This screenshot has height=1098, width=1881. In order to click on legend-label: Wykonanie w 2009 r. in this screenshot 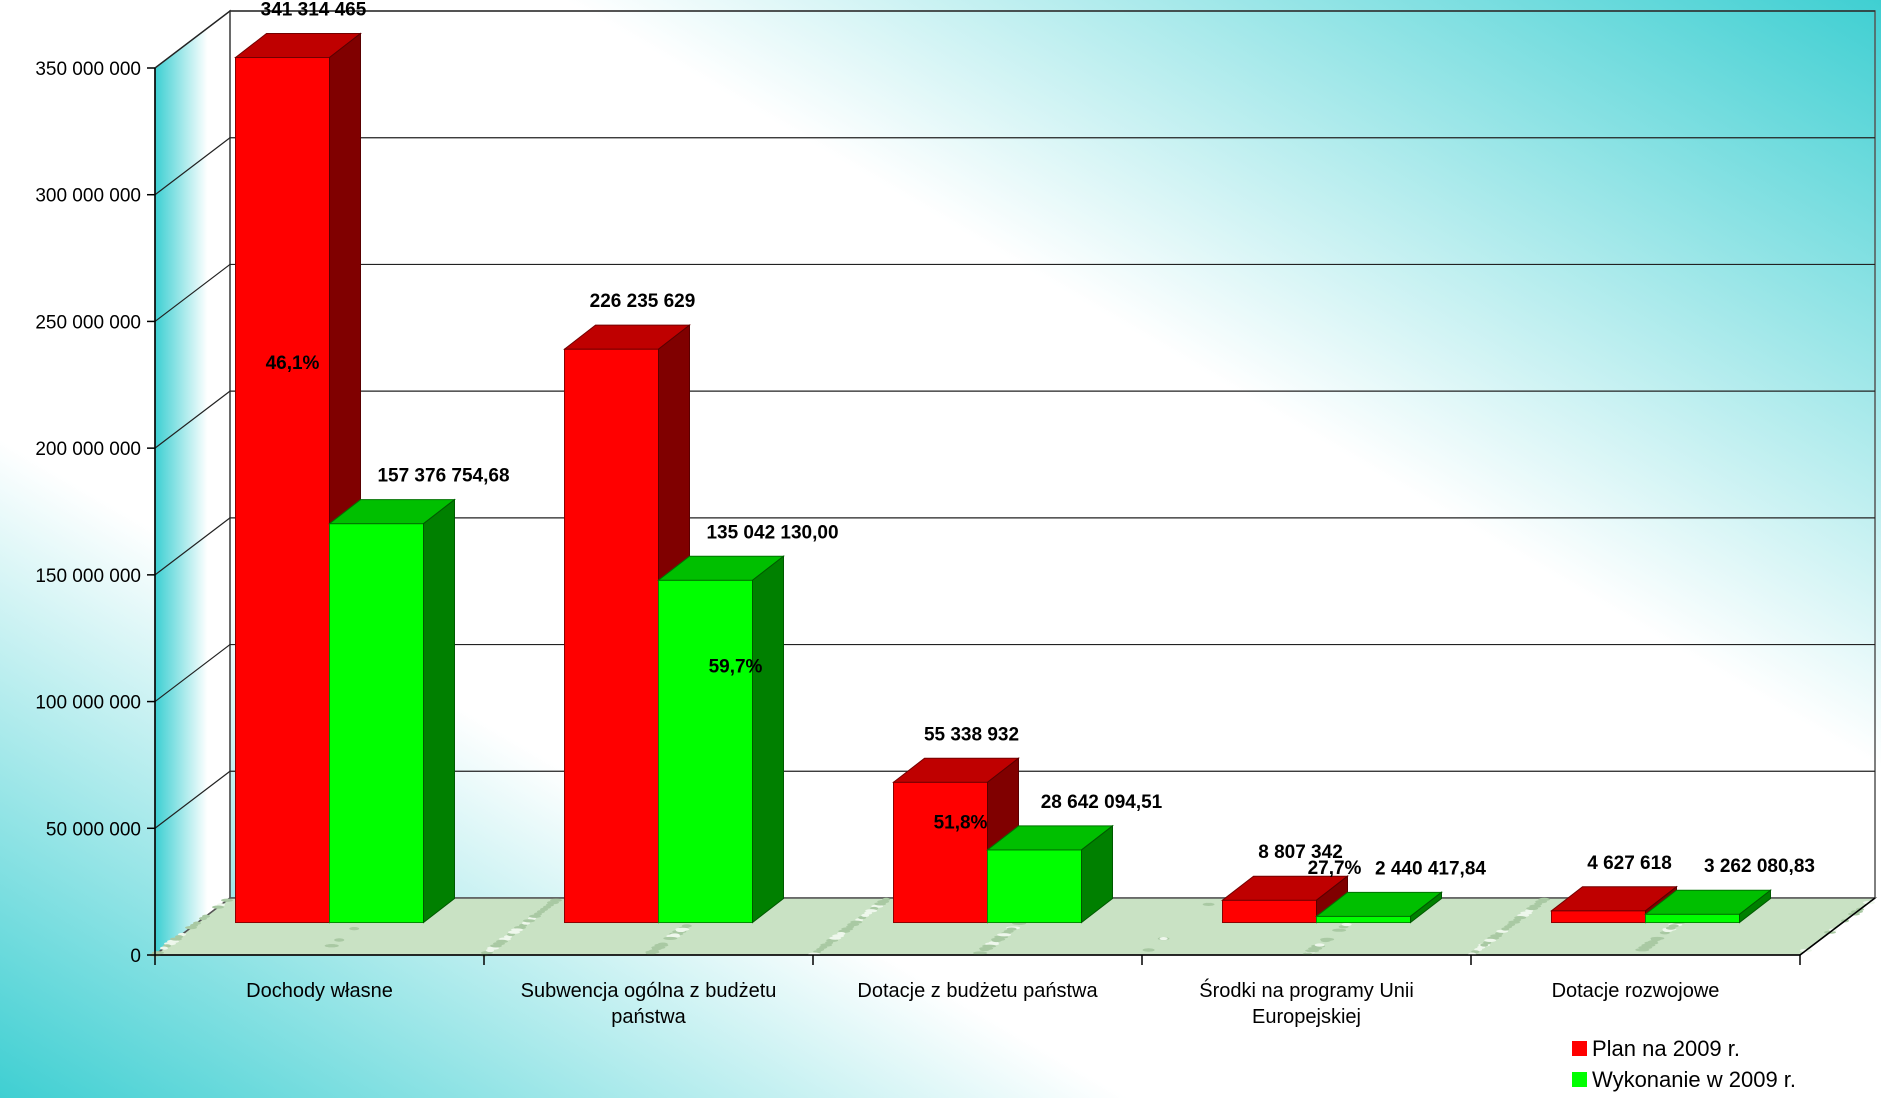, I will do `click(1694, 1079)`.